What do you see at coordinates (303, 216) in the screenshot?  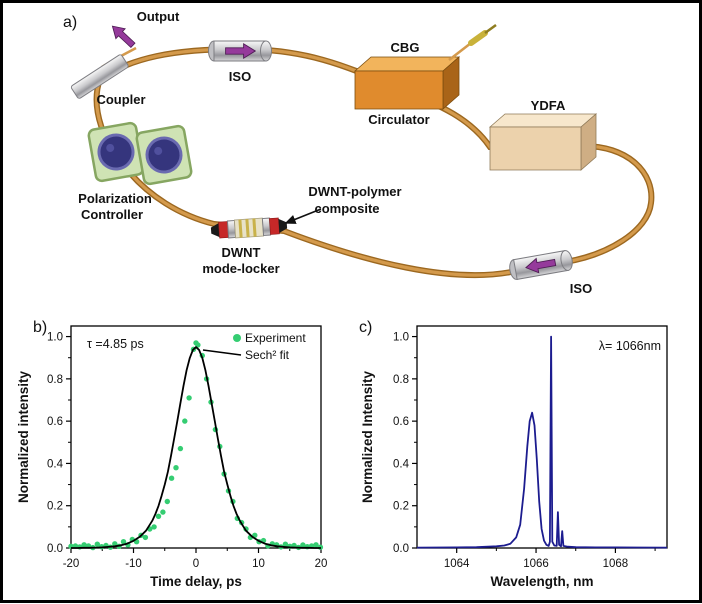 I see `composite-callout-arrow` at bounding box center [303, 216].